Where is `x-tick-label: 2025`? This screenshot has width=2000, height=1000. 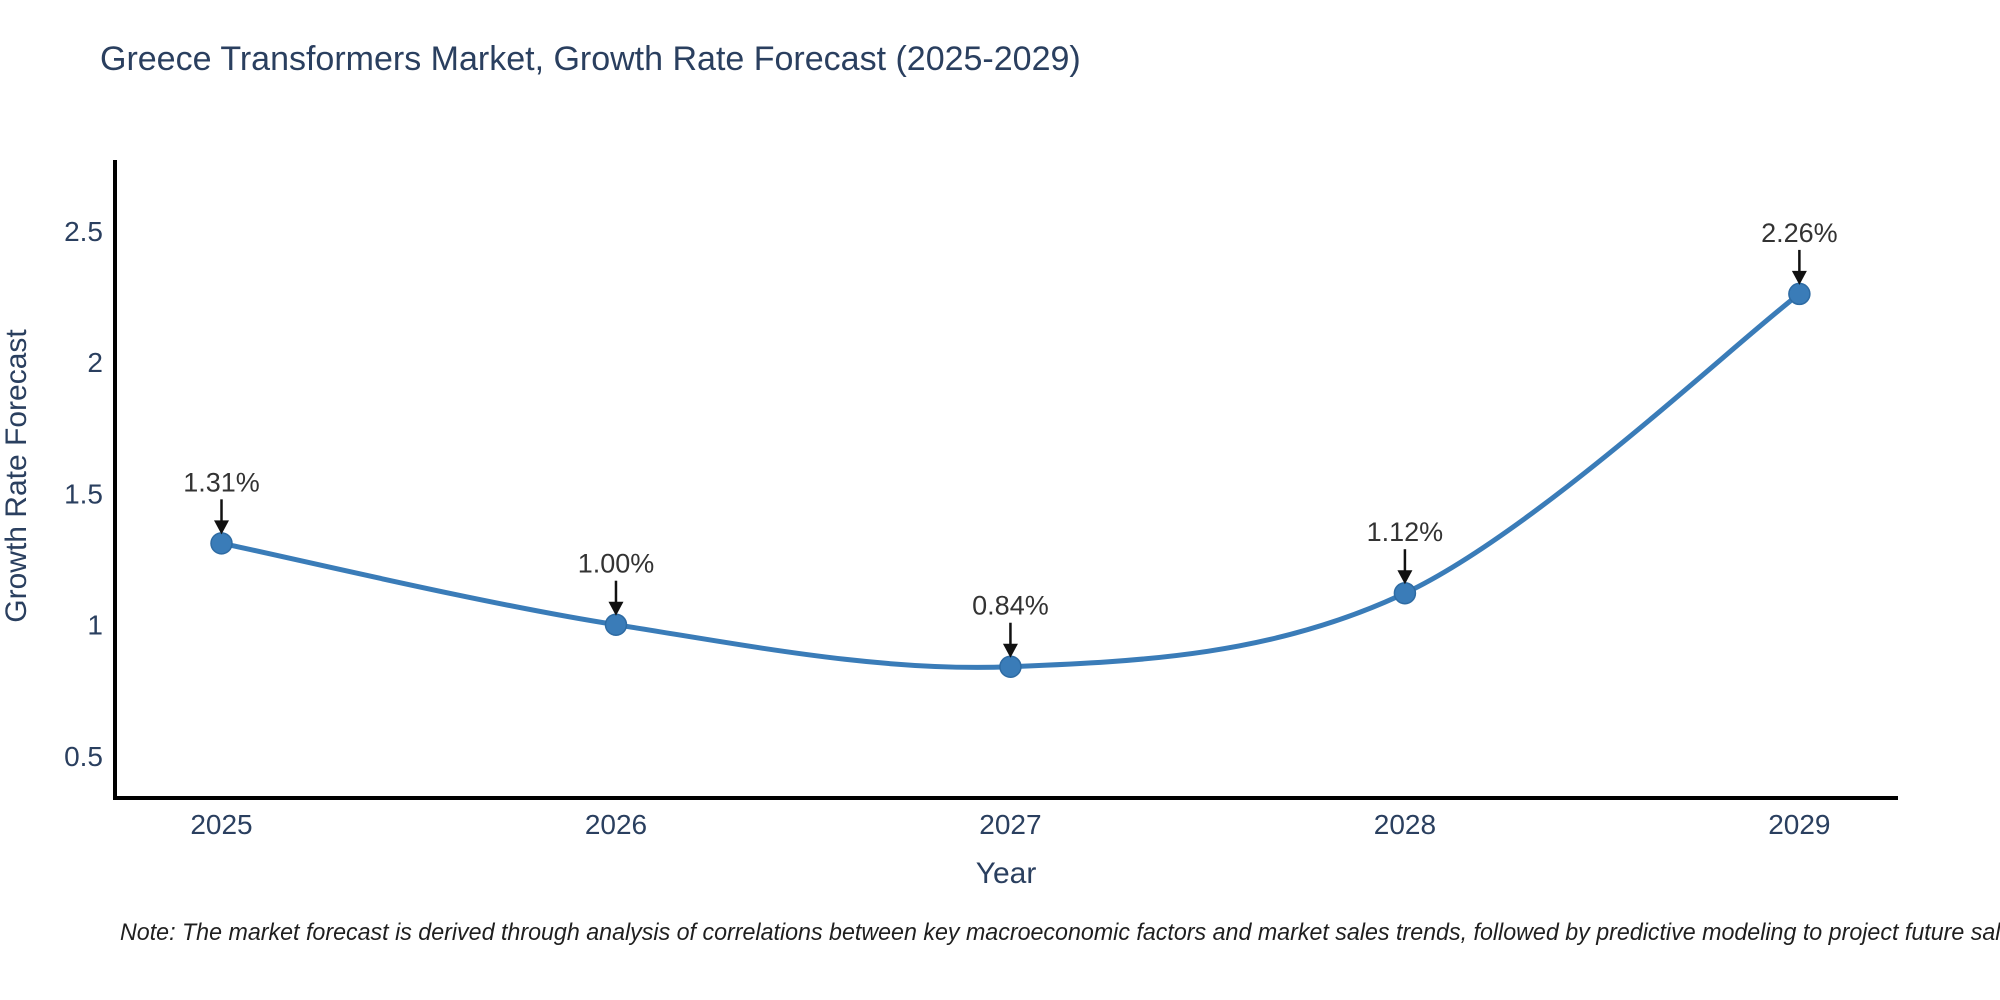
x-tick-label: 2025 is located at coordinates (221, 824).